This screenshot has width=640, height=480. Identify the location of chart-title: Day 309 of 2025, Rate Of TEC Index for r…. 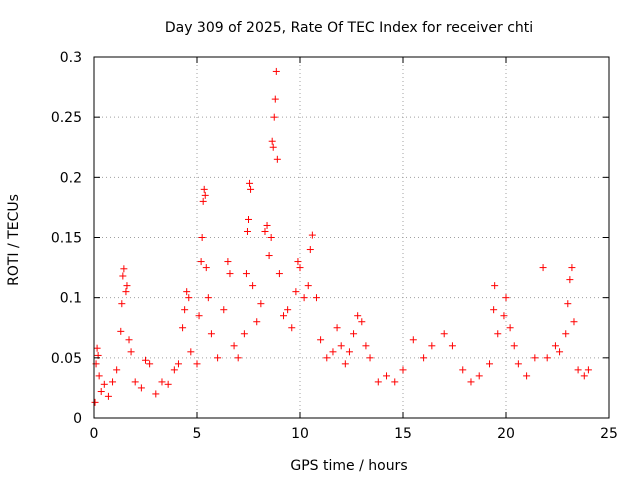
(349, 28).